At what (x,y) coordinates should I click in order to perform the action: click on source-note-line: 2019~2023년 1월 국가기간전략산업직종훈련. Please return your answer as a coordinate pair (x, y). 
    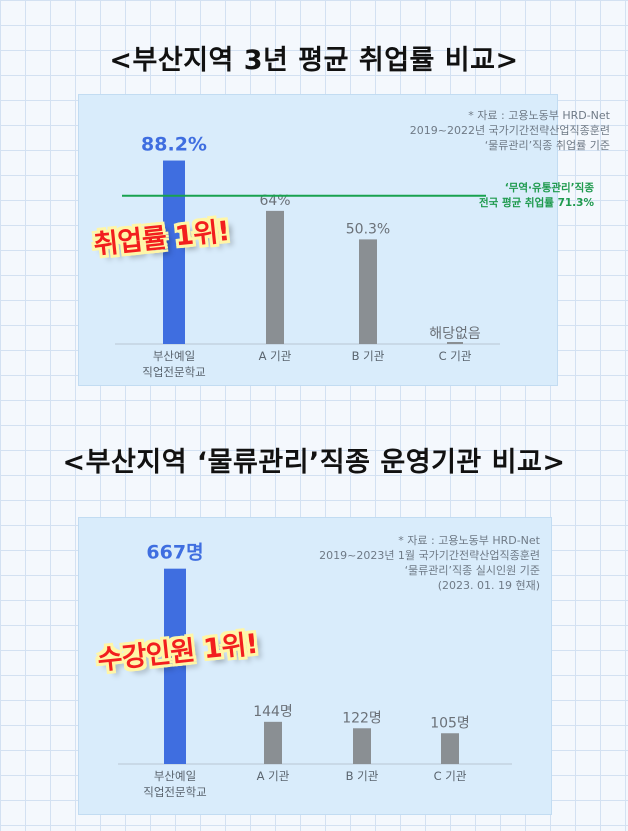
    Looking at the image, I should click on (429, 555).